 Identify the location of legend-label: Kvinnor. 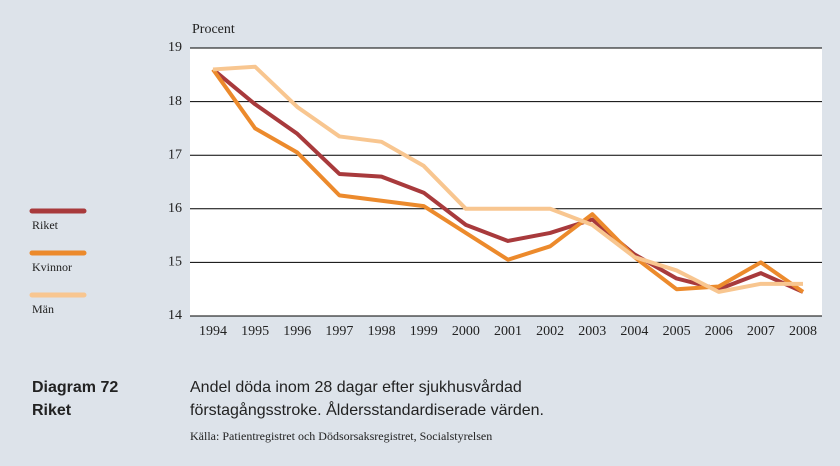
(52, 267).